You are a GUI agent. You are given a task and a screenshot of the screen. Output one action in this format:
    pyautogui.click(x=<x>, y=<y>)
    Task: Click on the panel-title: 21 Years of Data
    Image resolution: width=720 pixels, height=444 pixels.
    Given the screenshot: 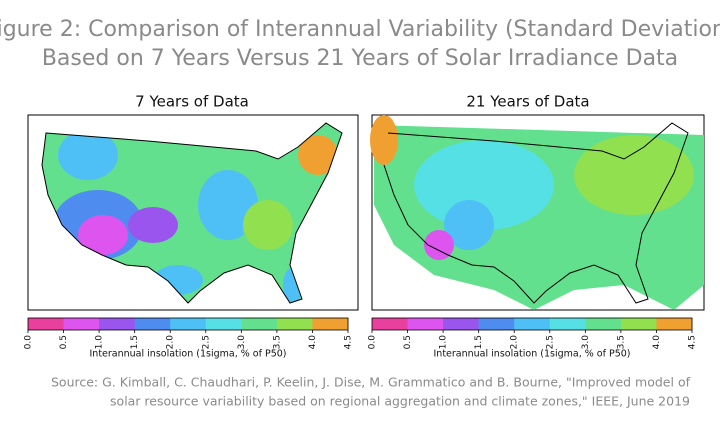 What is the action you would take?
    pyautogui.click(x=527, y=102)
    